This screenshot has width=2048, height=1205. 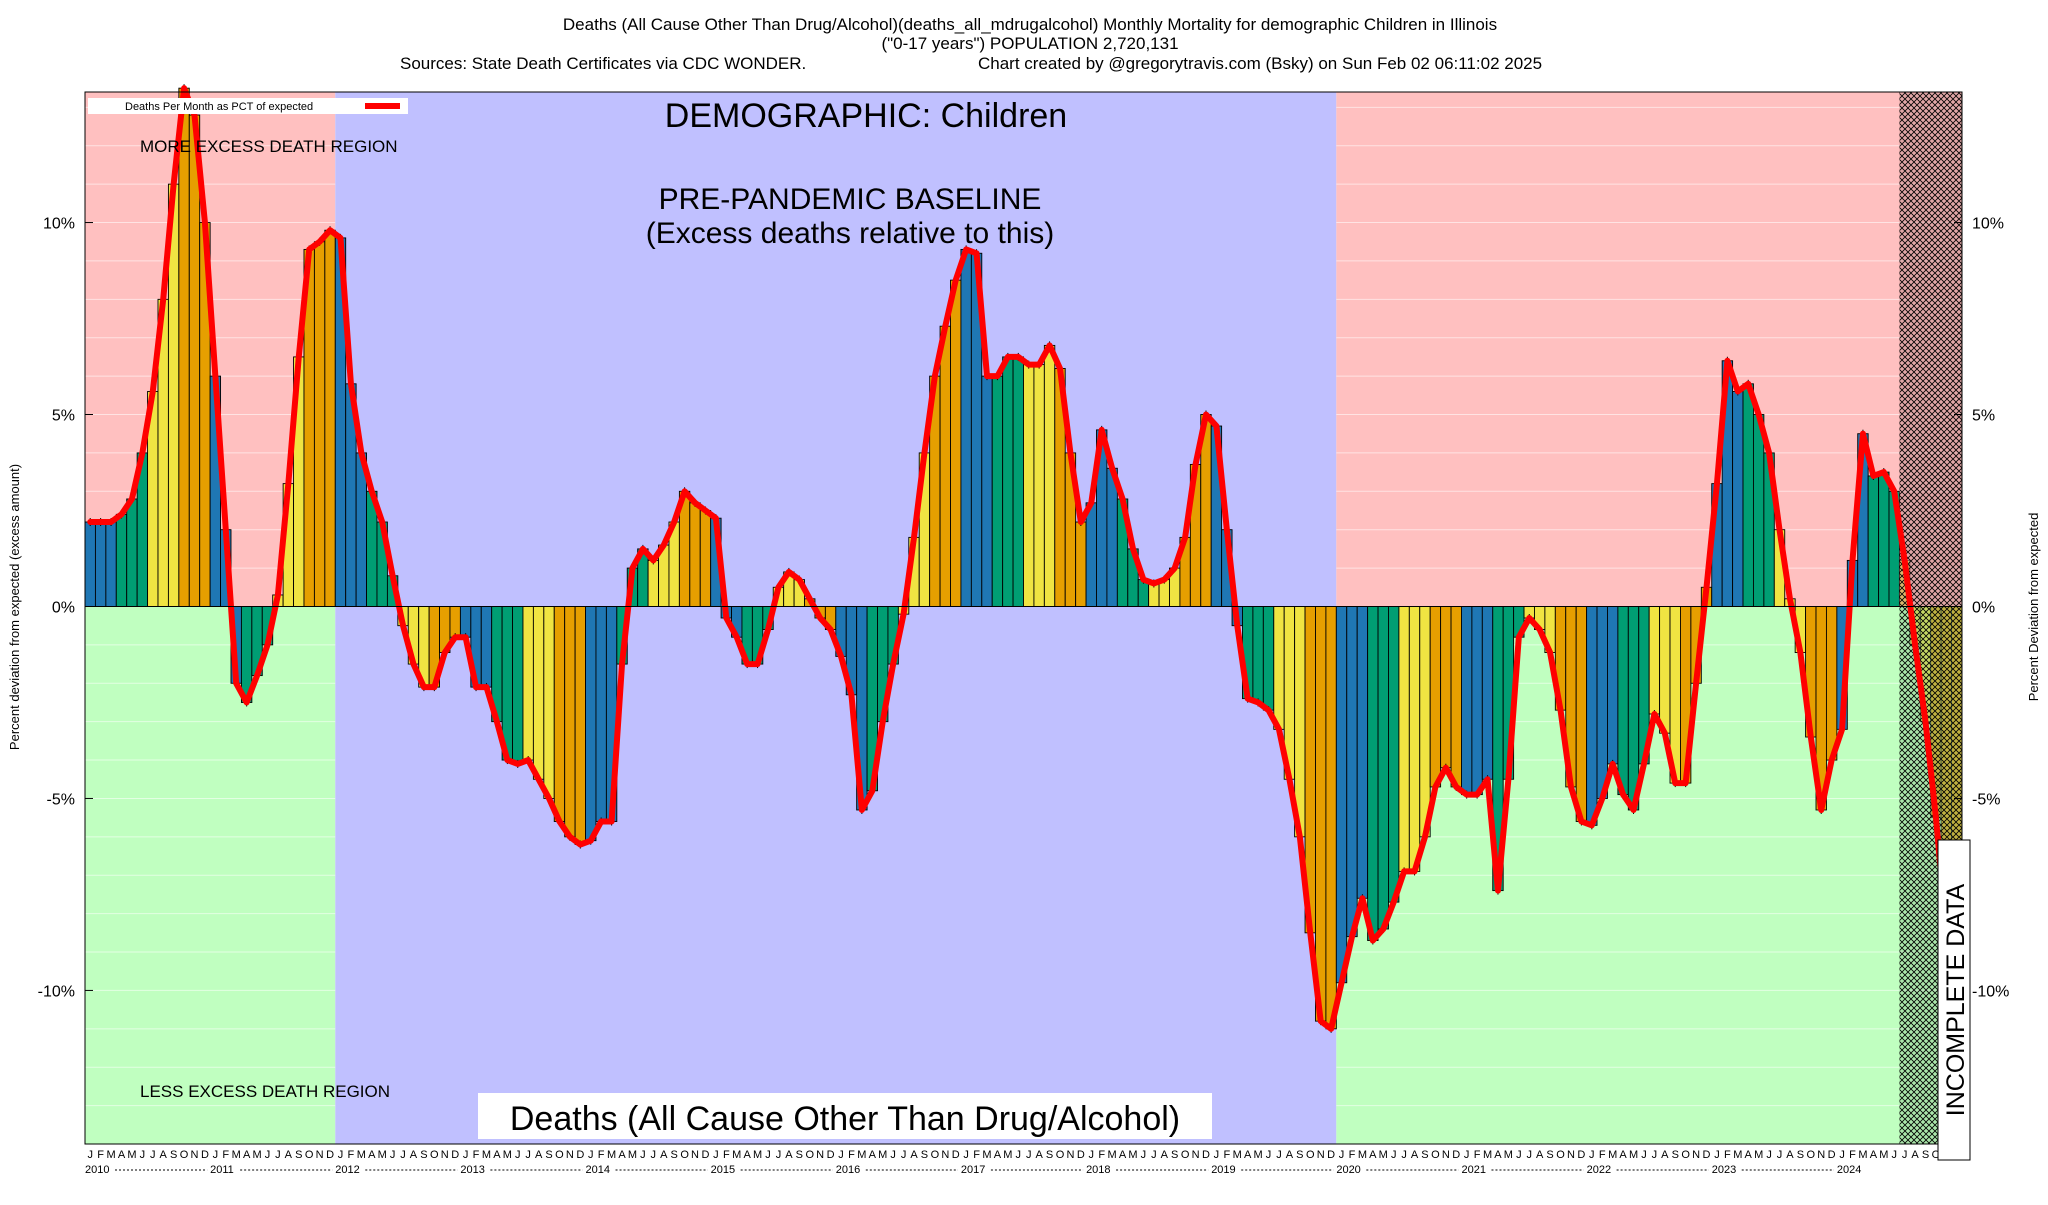 I want to click on x-year-label: 2018, so click(x=1098, y=1170).